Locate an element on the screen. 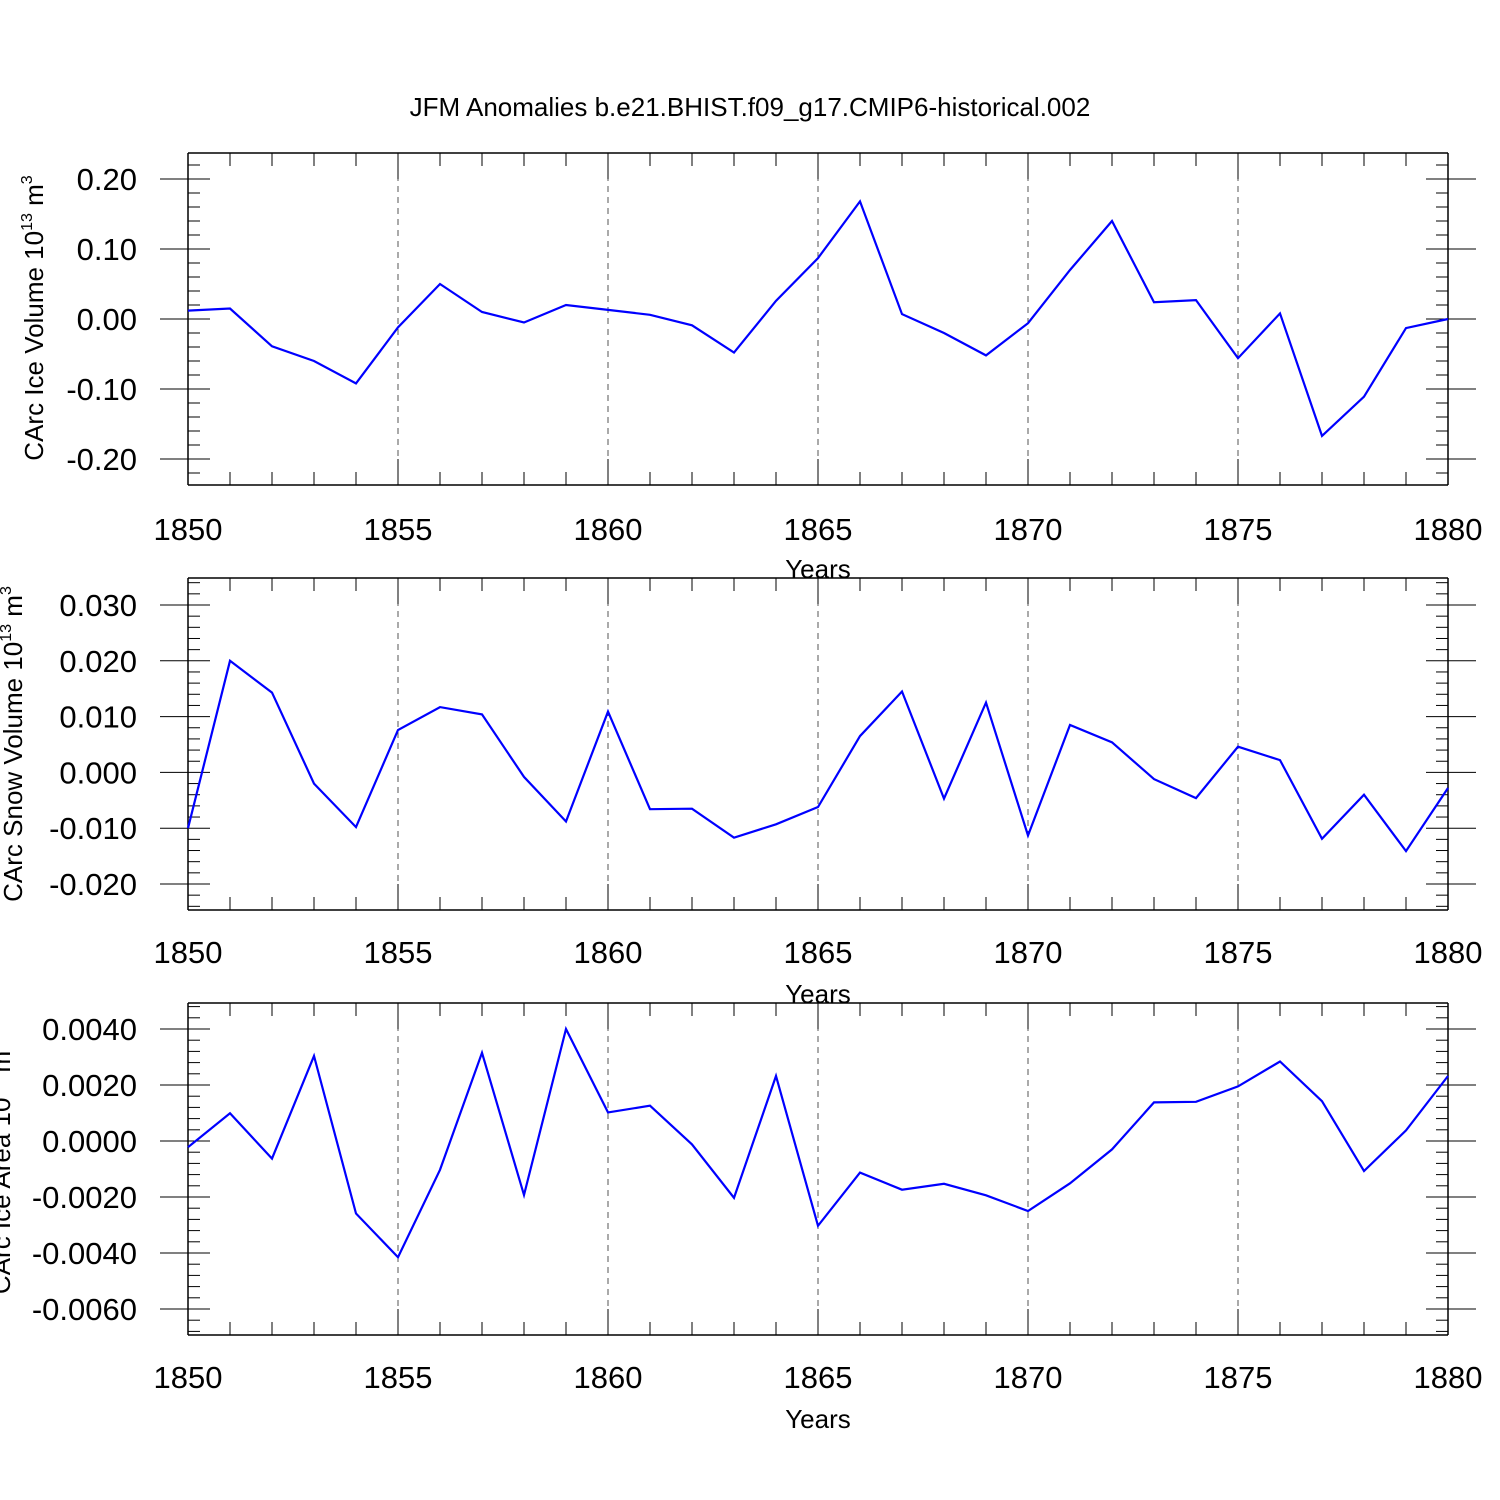 The height and width of the screenshot is (1500, 1500). chart-3-x-tick-label: 1880 is located at coordinates (1448, 1377).